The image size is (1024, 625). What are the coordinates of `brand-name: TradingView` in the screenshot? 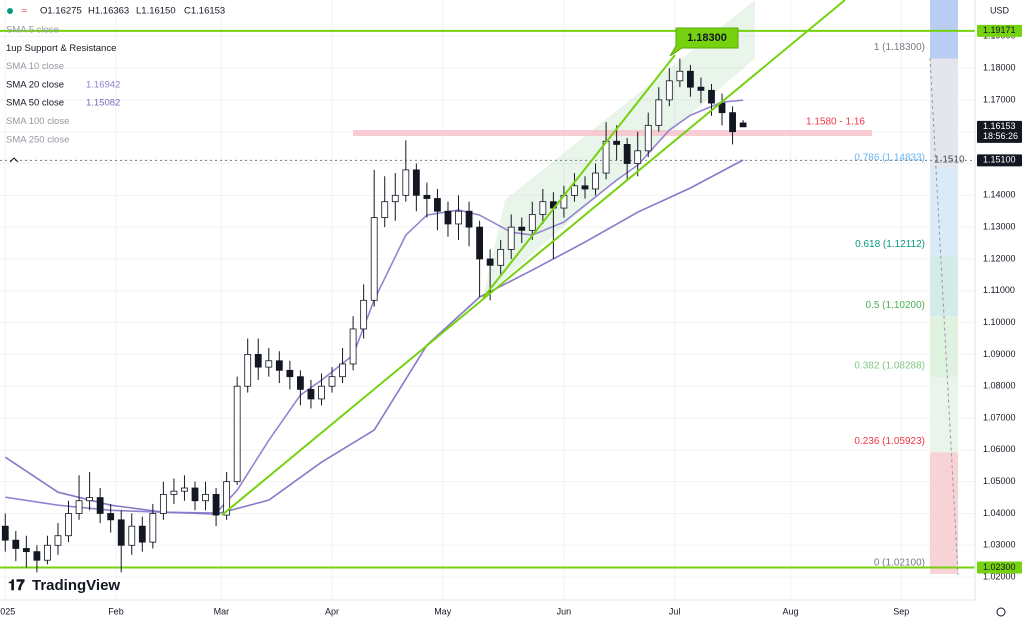 It's located at (76, 585).